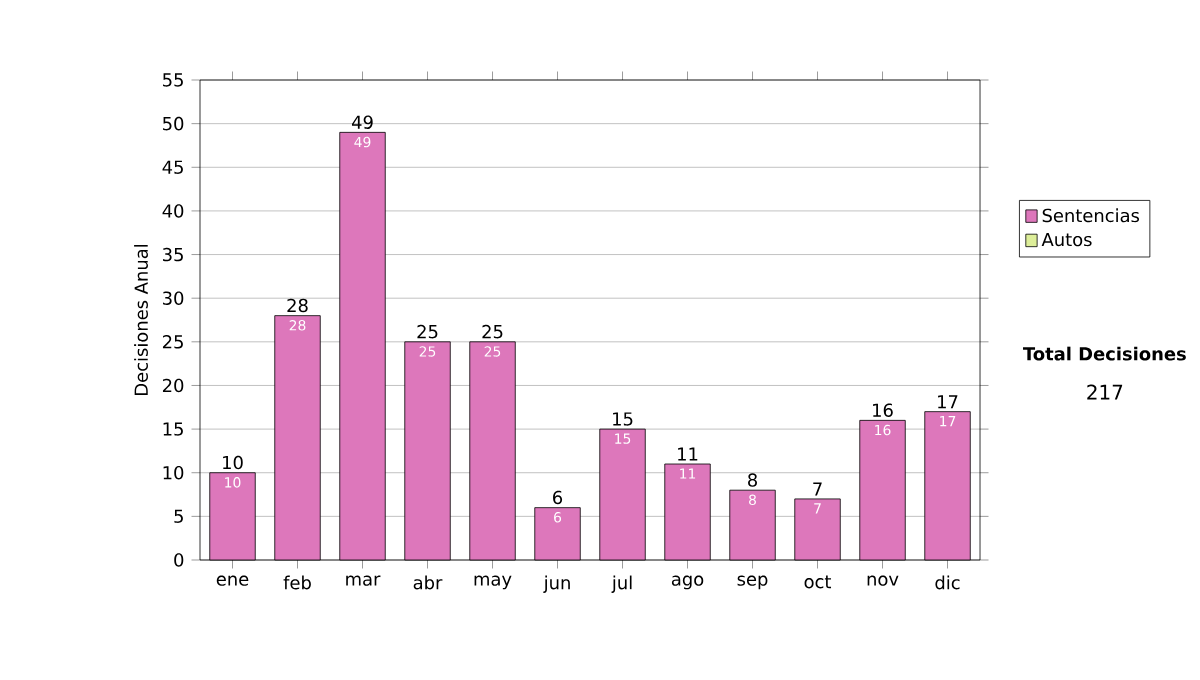 This screenshot has height=680, width=1200. Describe the element at coordinates (173, 123) in the screenshot. I see `y-tick-label: 50` at that location.